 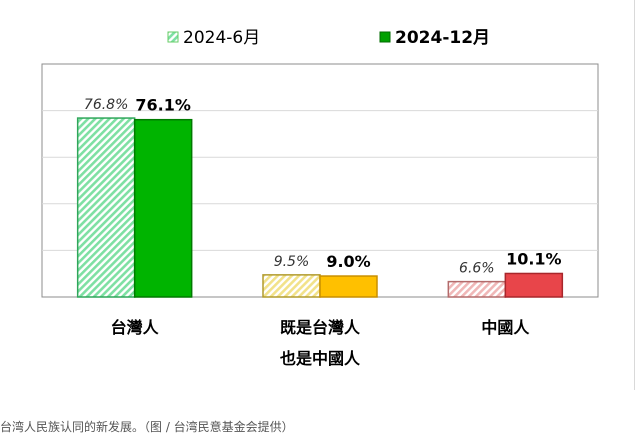 What do you see at coordinates (348, 261) in the screenshot?
I see `data-label-dec-1: 9.0%` at bounding box center [348, 261].